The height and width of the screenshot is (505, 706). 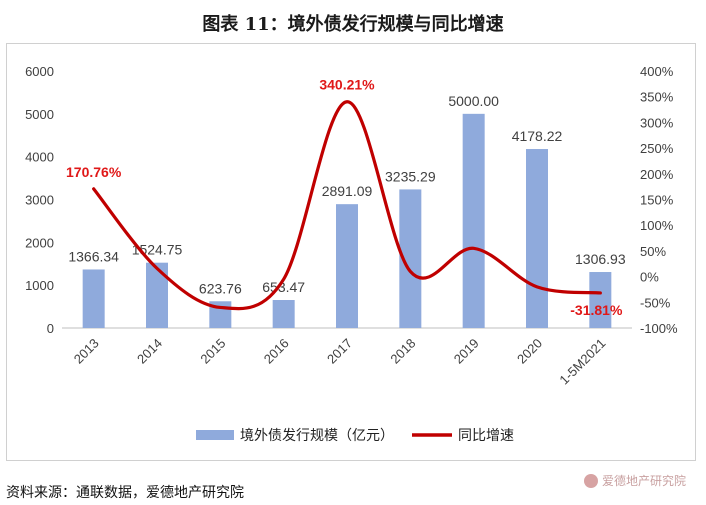 I want to click on x-tick-label: 1-5M2021, so click(x=582, y=362).